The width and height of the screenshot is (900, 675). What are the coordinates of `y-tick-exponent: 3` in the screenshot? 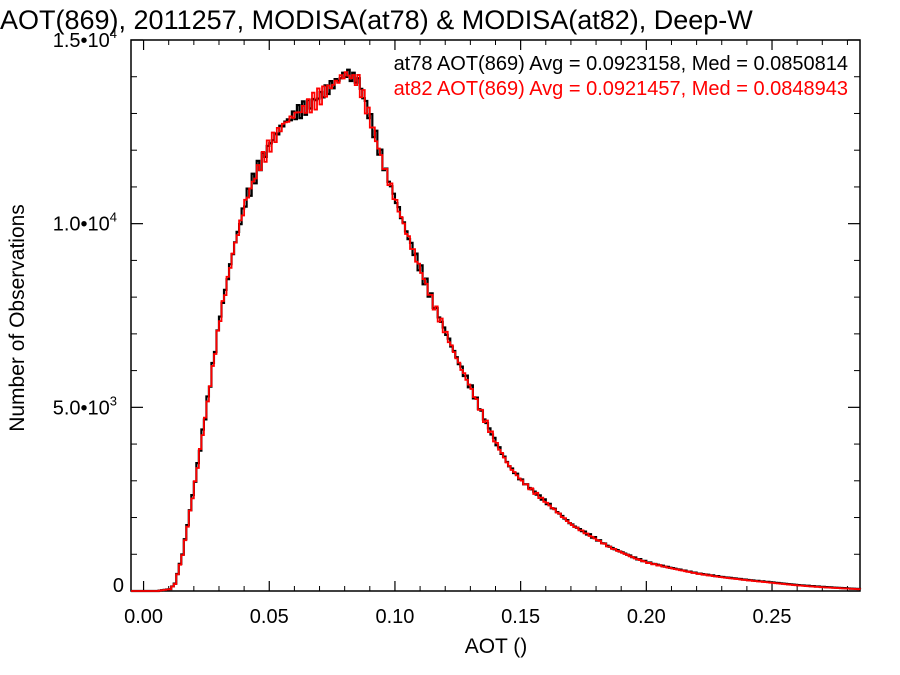 It's located at (113, 400).